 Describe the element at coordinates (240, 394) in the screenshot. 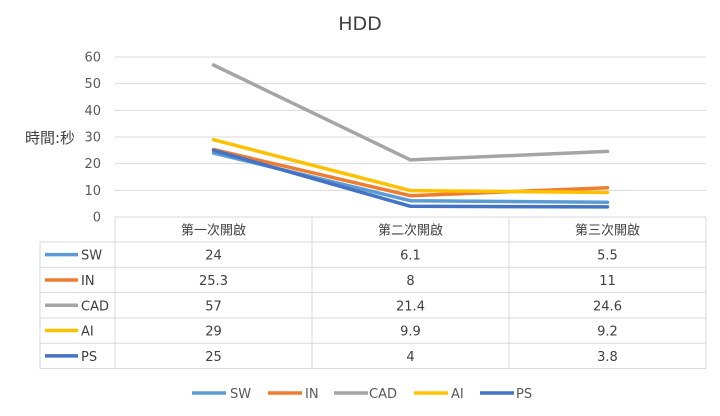

I see `legend-label: SW` at that location.